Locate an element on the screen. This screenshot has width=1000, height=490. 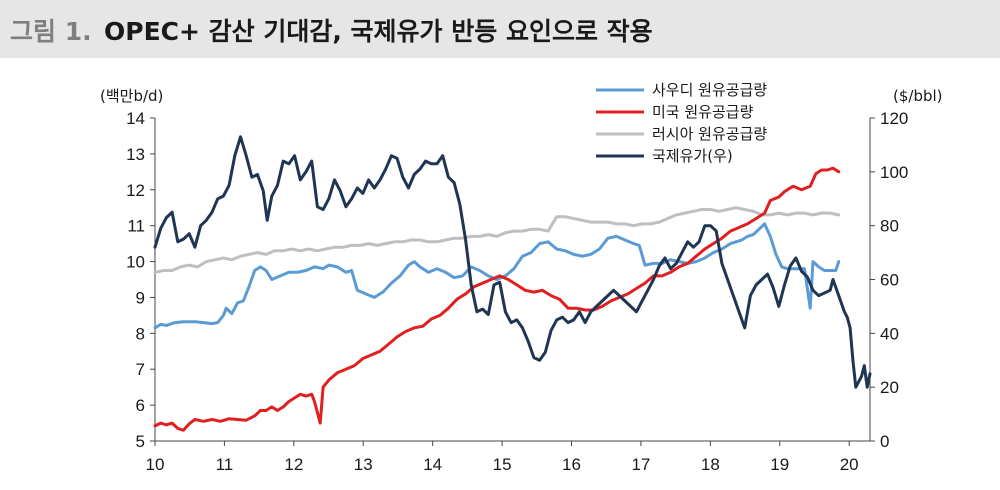
title-bar: 그림 1. OPEC+ 감산 기대감, 국제유가 반등 요인으로 작용 is located at coordinates (500, 29).